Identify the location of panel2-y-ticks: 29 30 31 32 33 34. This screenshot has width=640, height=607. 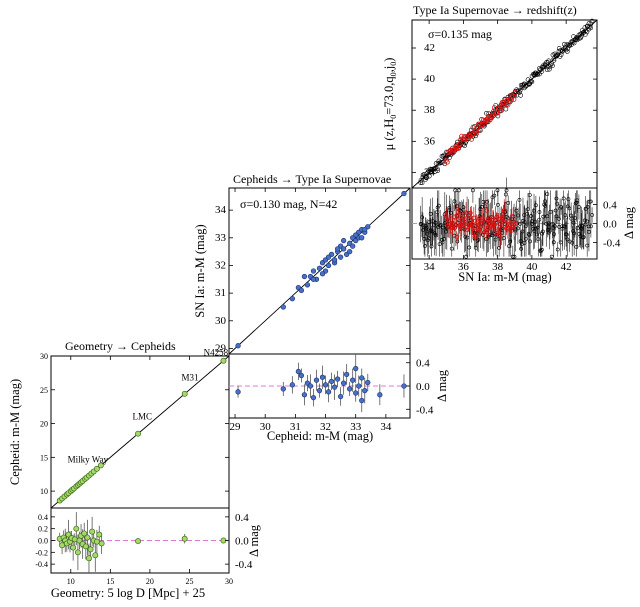
(312, 279).